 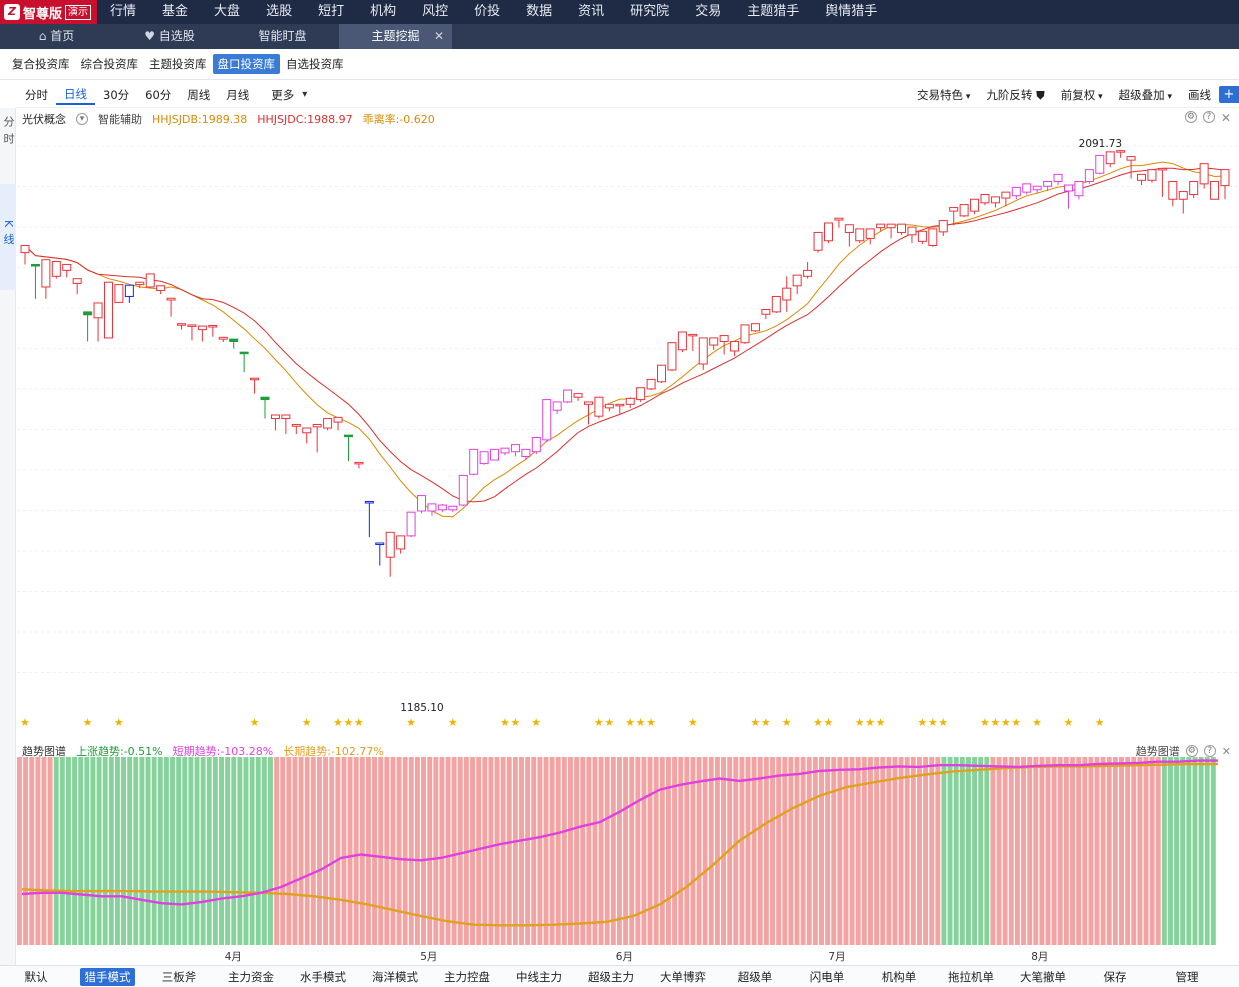 What do you see at coordinates (435, 11) in the screenshot?
I see `menu-item-6: 风控` at bounding box center [435, 11].